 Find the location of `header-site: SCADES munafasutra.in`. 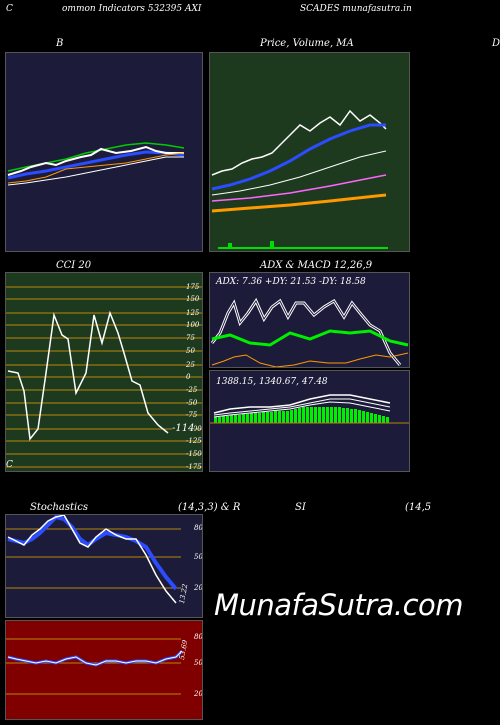

header-site: SCADES munafasutra.in is located at coordinates (356, 9).